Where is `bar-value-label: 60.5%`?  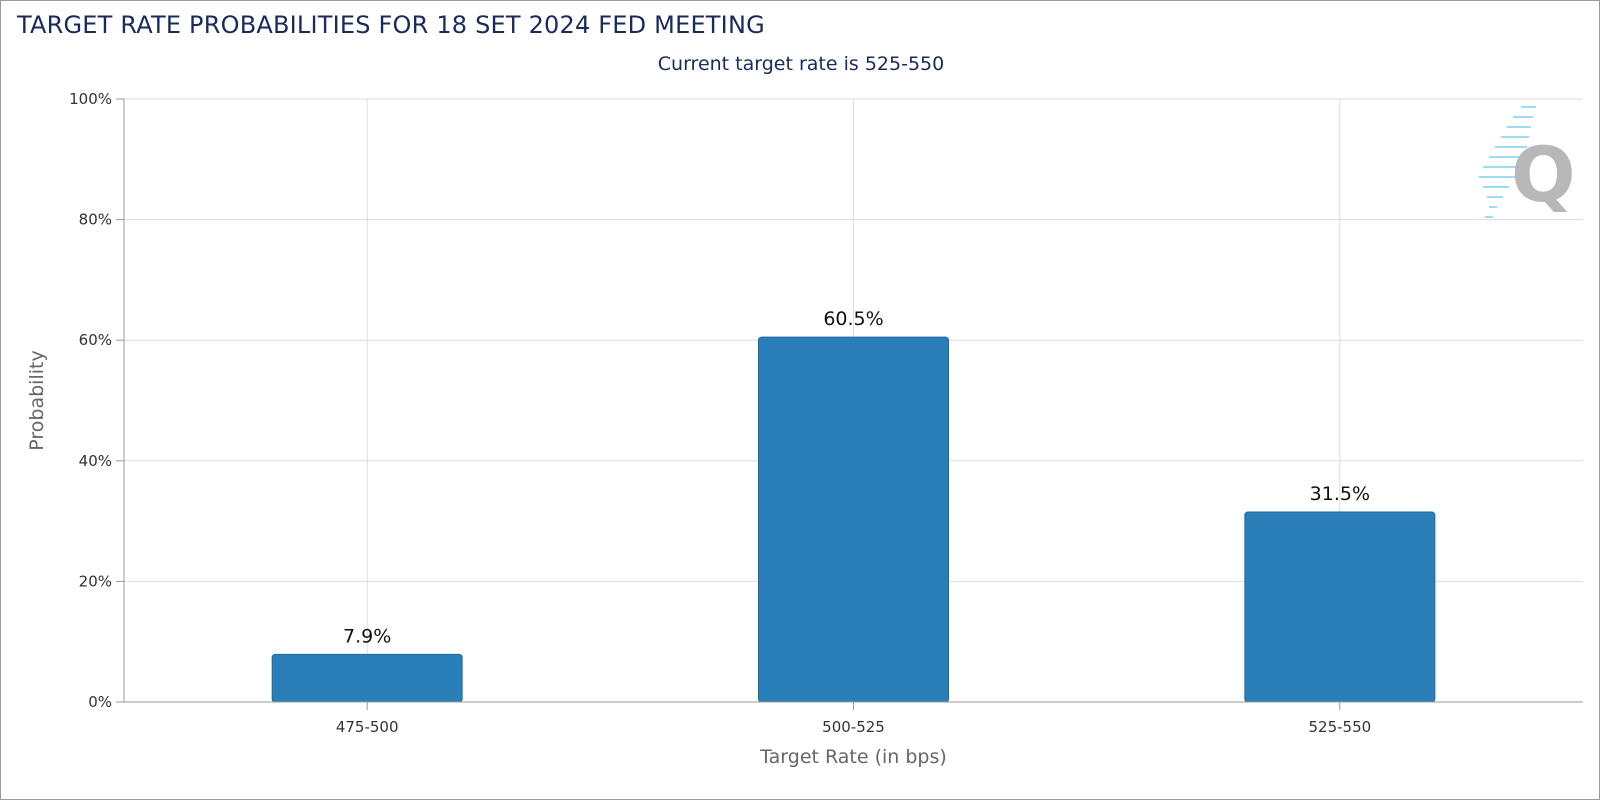 bar-value-label: 60.5% is located at coordinates (853, 319).